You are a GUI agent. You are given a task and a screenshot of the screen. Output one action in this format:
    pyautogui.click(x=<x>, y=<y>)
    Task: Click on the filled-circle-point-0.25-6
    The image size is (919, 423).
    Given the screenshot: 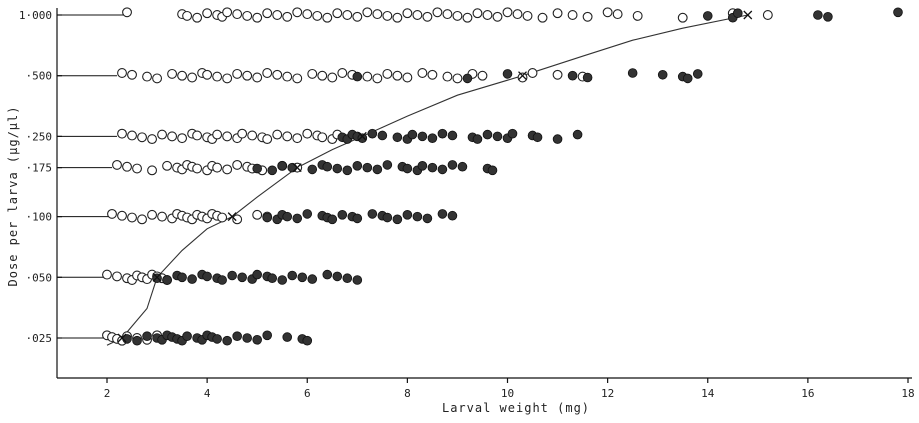 What is the action you would take?
    pyautogui.click(x=382, y=135)
    